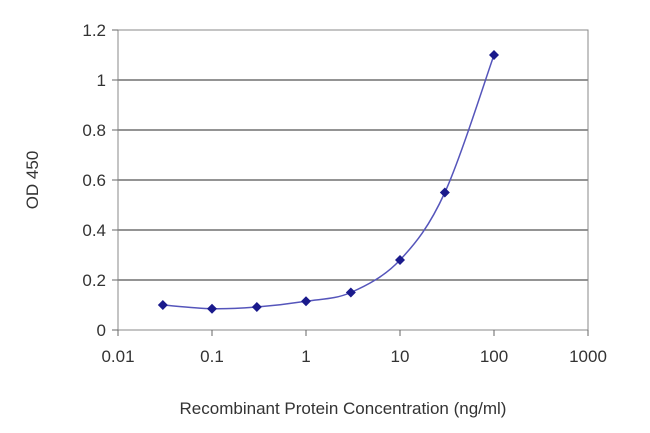  What do you see at coordinates (588, 356) in the screenshot?
I see `x-tick-label: 1000` at bounding box center [588, 356].